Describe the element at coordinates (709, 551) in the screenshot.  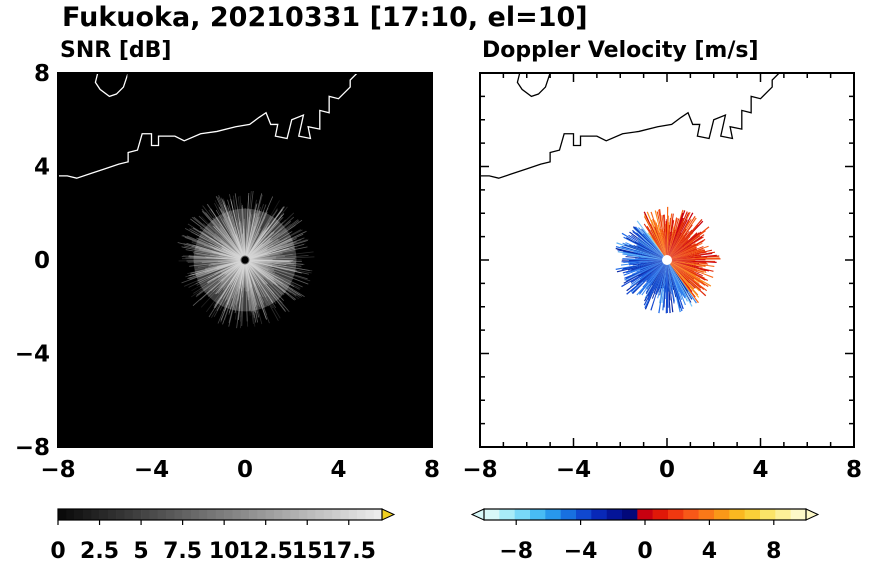
I see `colorbar-tick-label: 4` at that location.